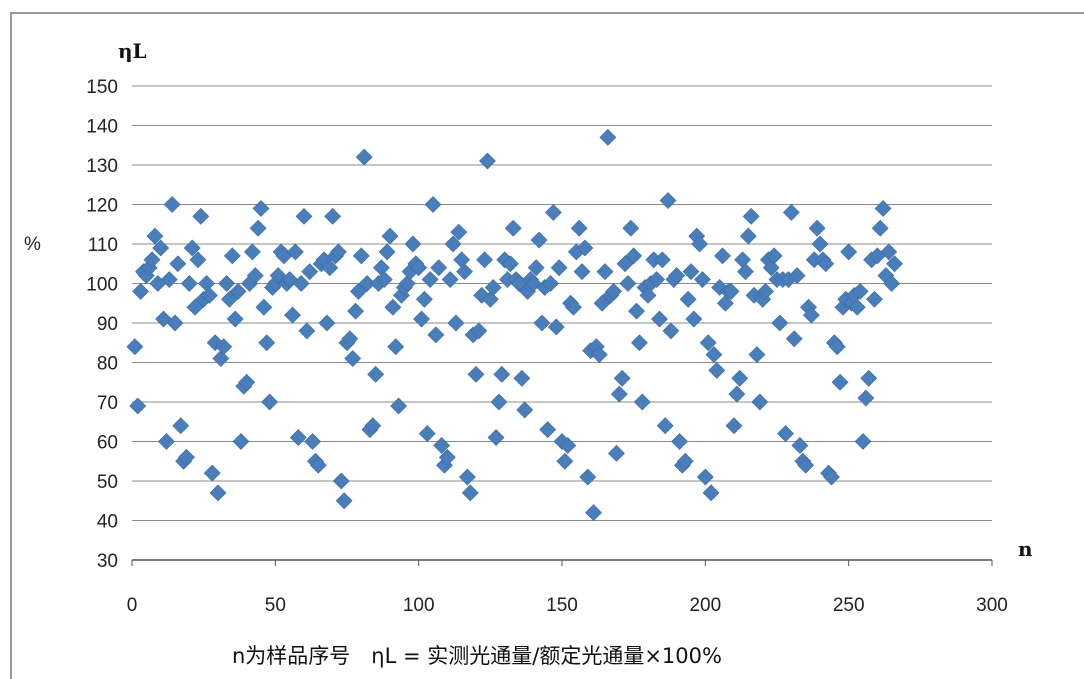  Describe the element at coordinates (705, 605) in the screenshot. I see `x-tick-label: 200` at that location.